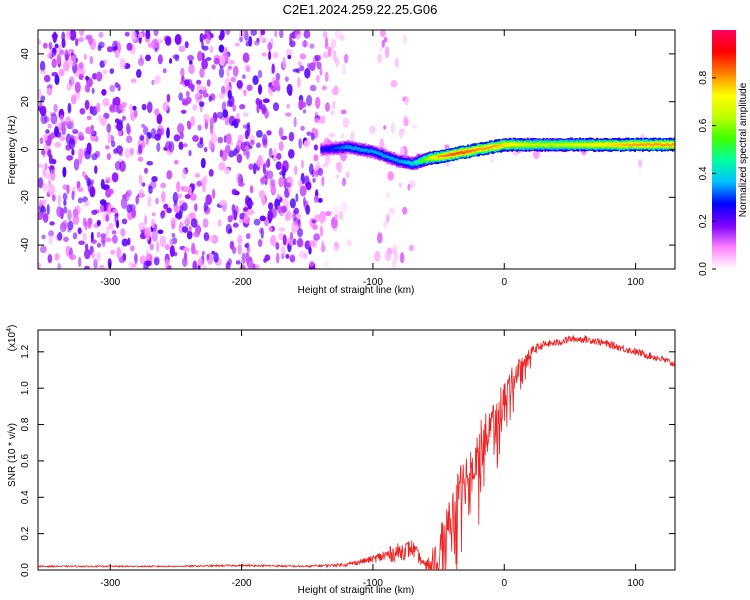  I want to click on snr-y-multiplier-close: ), so click(12, 326).